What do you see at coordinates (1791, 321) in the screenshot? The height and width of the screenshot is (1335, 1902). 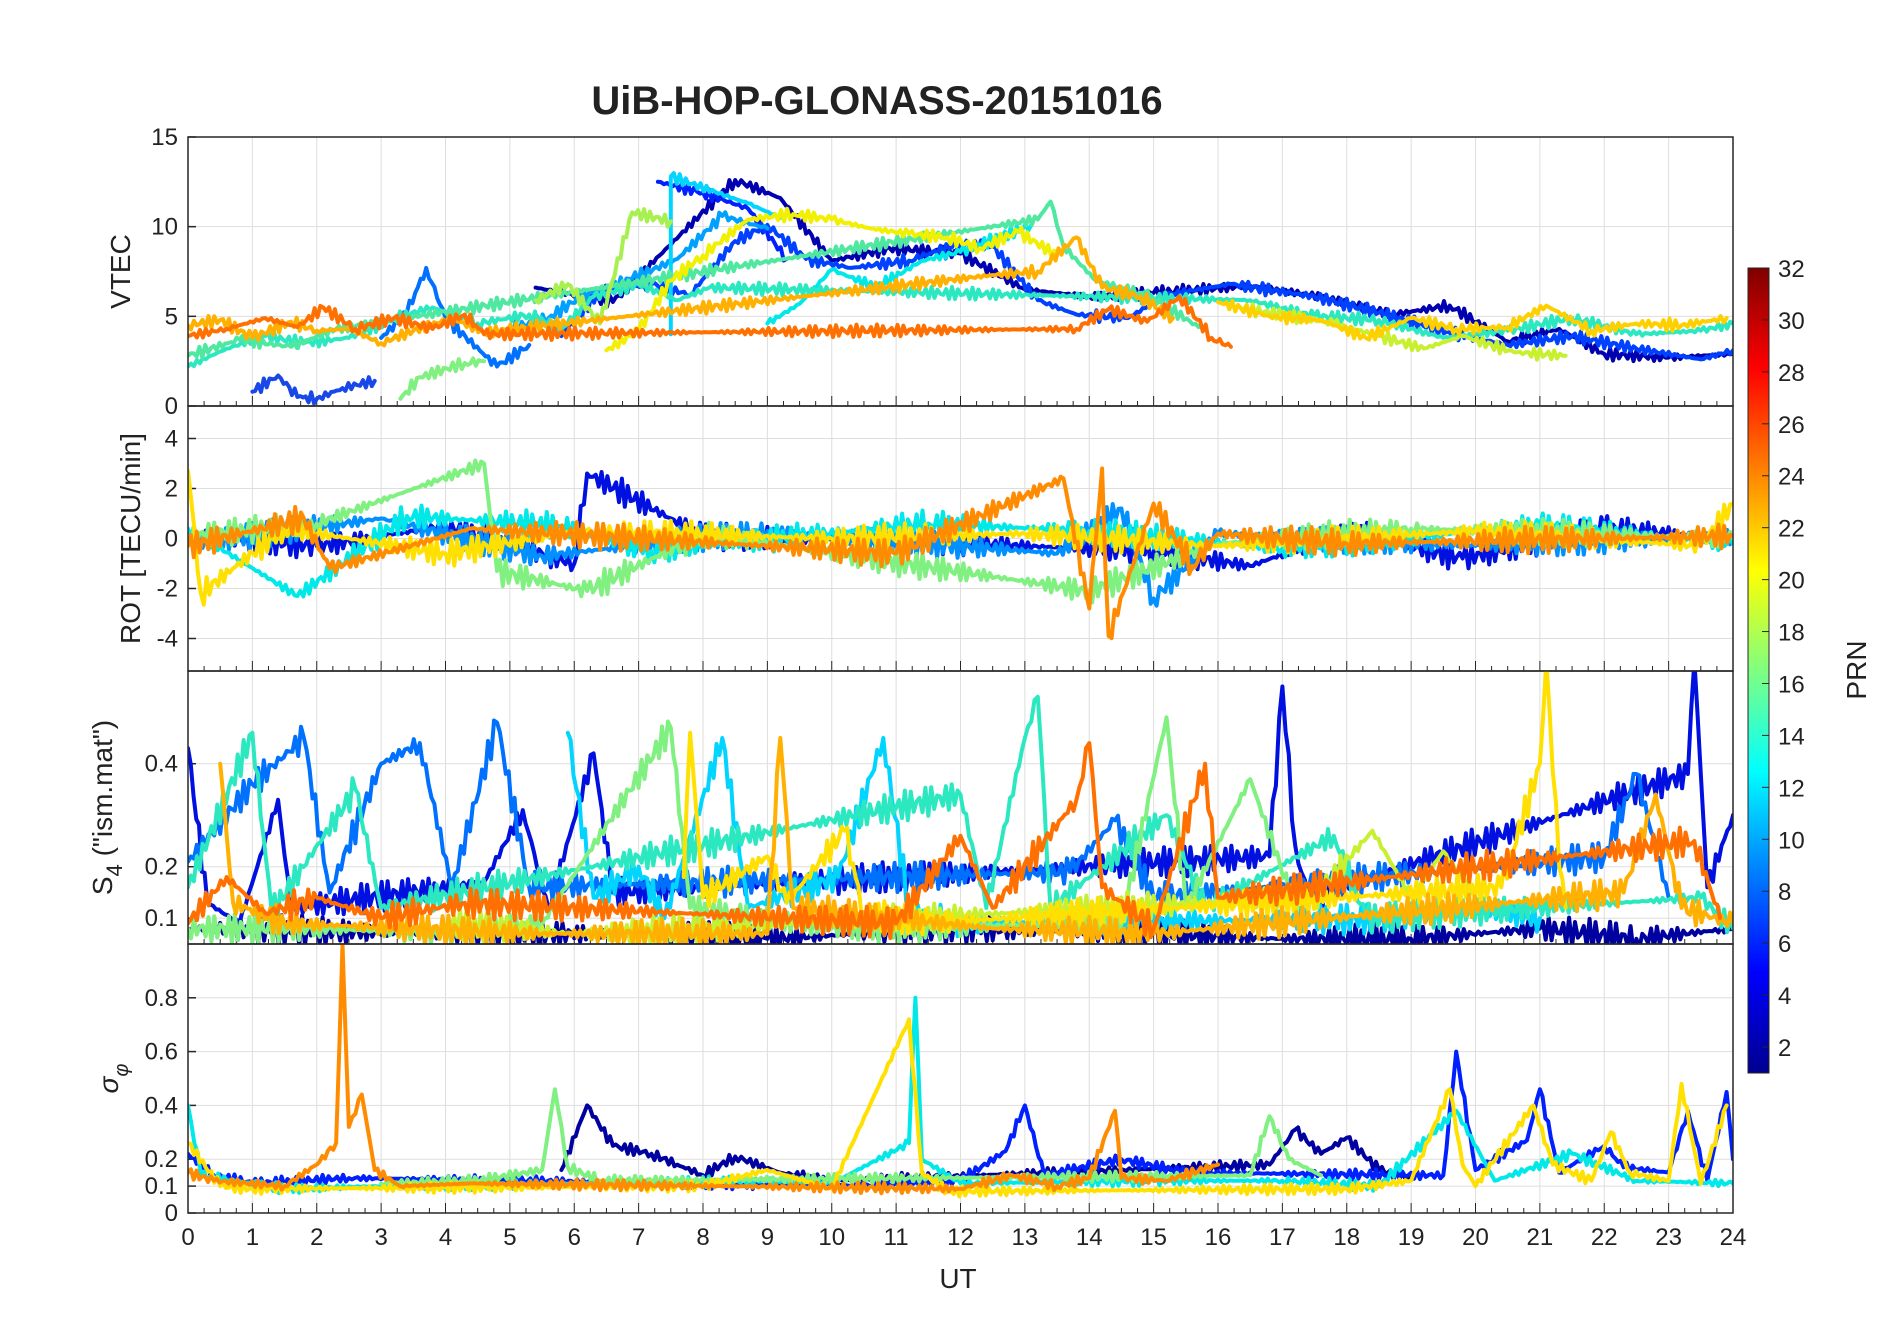 I see `colorbar-tick-label: 30` at bounding box center [1791, 321].